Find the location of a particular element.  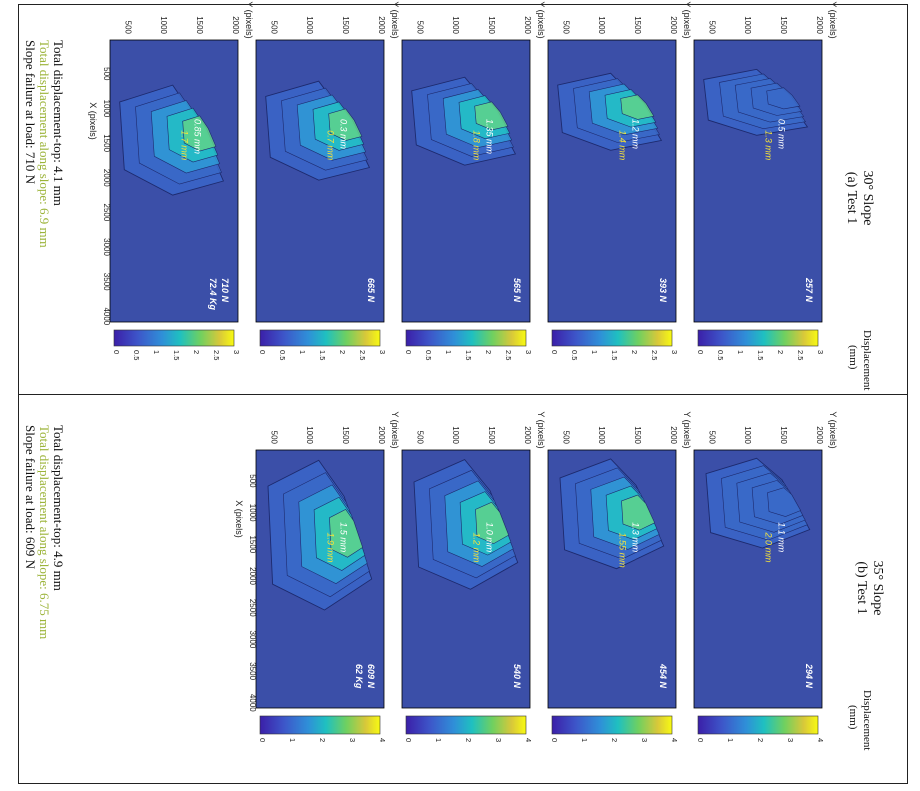

x-tick-label: 1000 is located at coordinates (252, 513).